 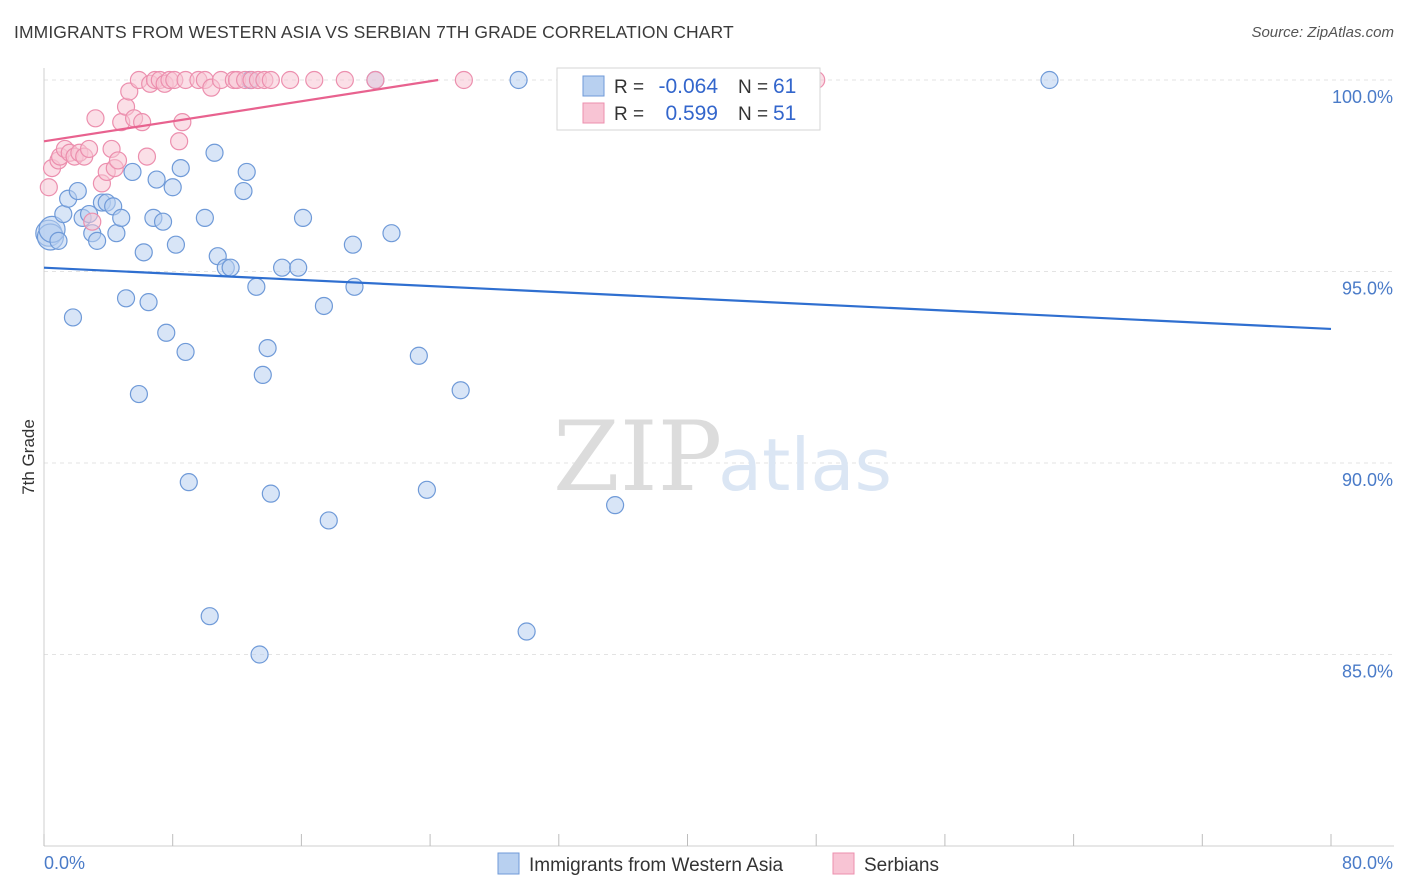 What do you see at coordinates (843, 863) in the screenshot?
I see `series-legend-swatch-pink` at bounding box center [843, 863].